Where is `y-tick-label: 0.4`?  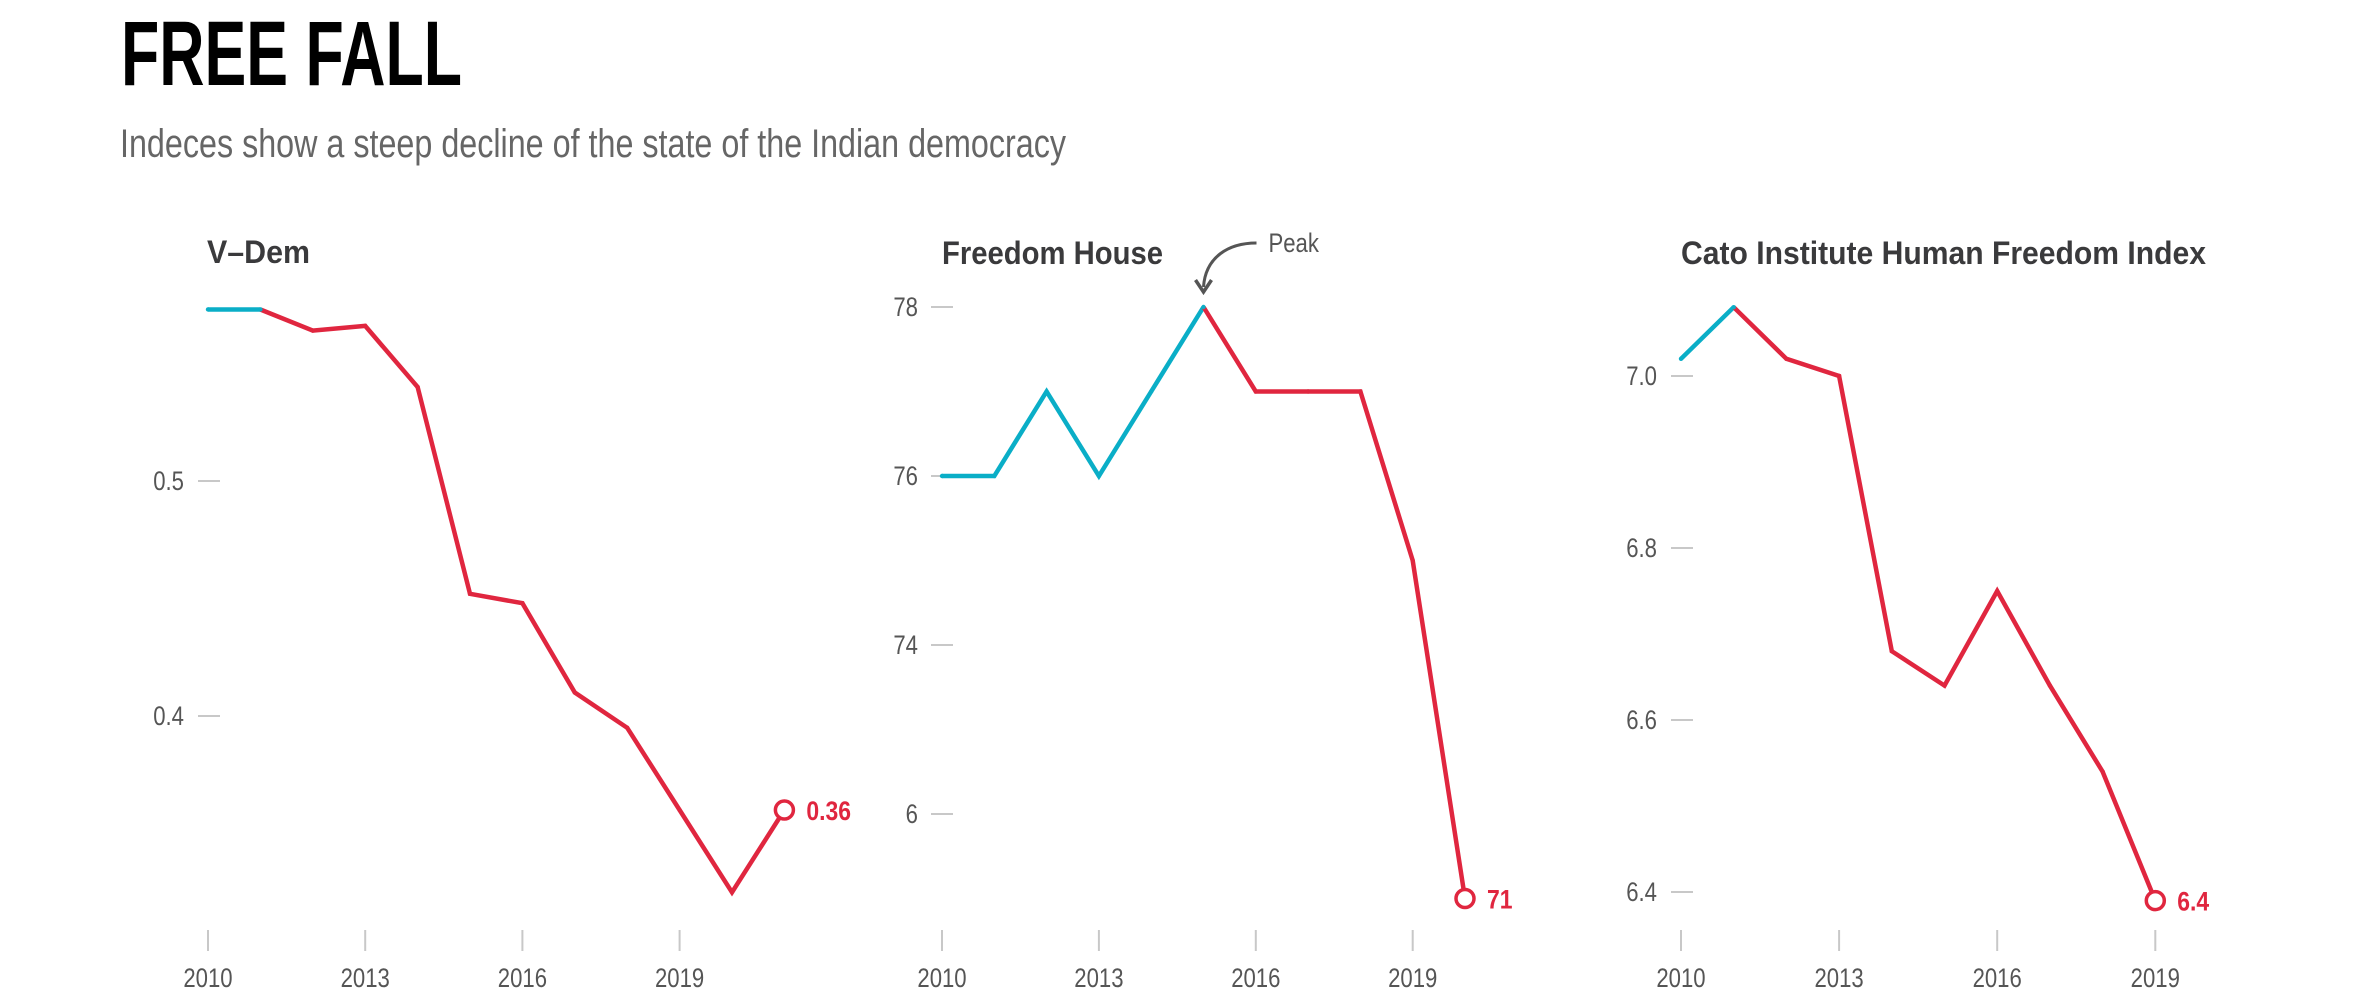 y-tick-label: 0.4 is located at coordinates (168, 717).